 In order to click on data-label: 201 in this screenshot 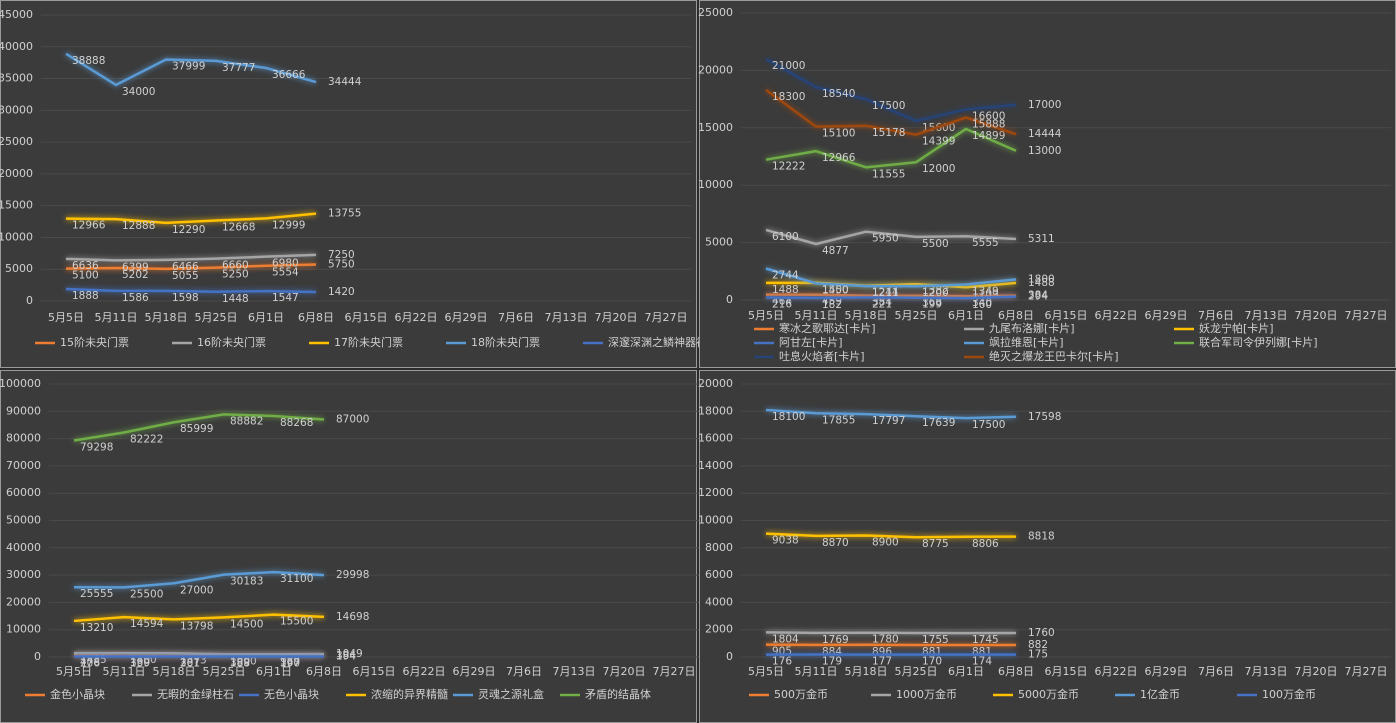, I will do `click(190, 663)`.